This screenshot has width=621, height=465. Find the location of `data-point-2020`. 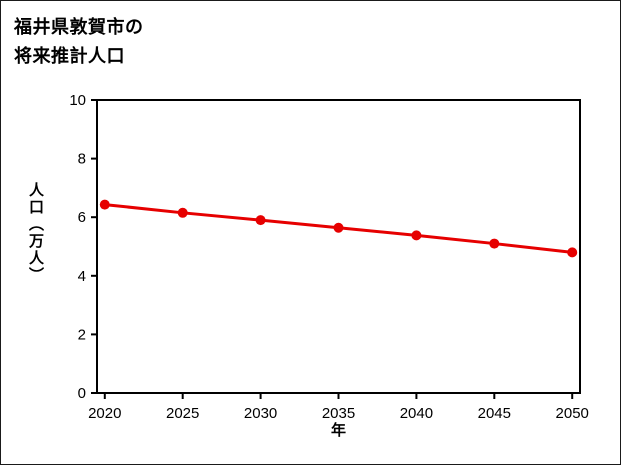

data-point-2020 is located at coordinates (104, 204).